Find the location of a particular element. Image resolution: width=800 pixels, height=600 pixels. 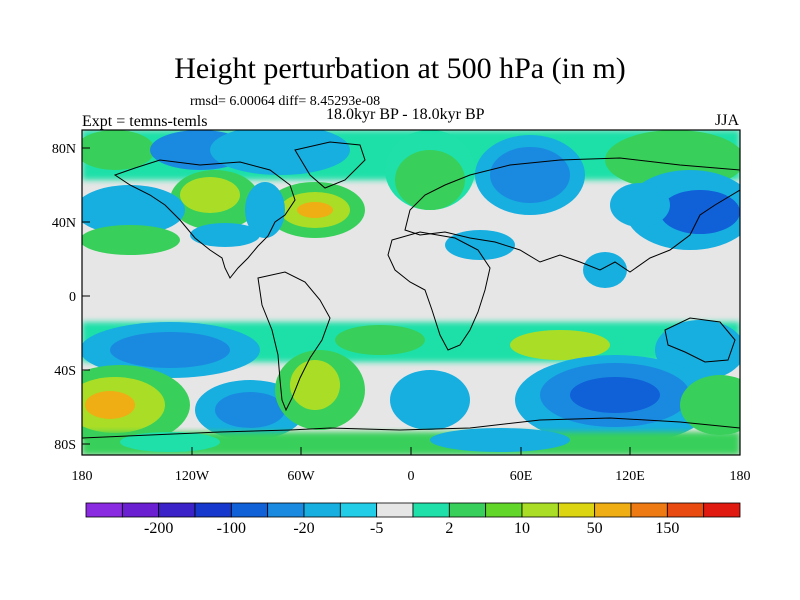

colorbar-labels: -200 -100 -20 -5 2 10 50 150 is located at coordinates (411, 528).